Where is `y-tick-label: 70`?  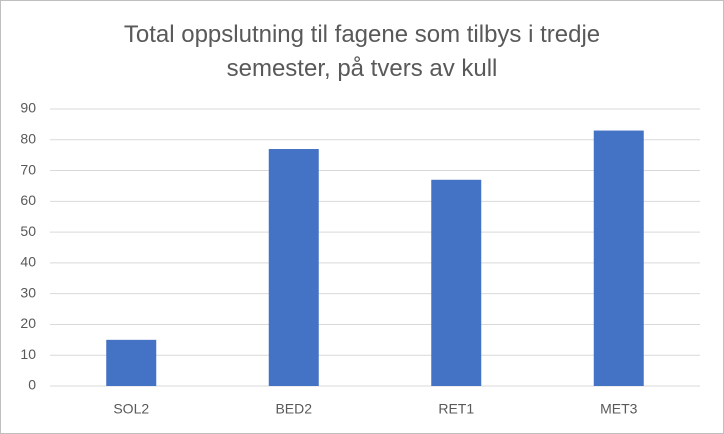
y-tick-label: 70 is located at coordinates (28, 169).